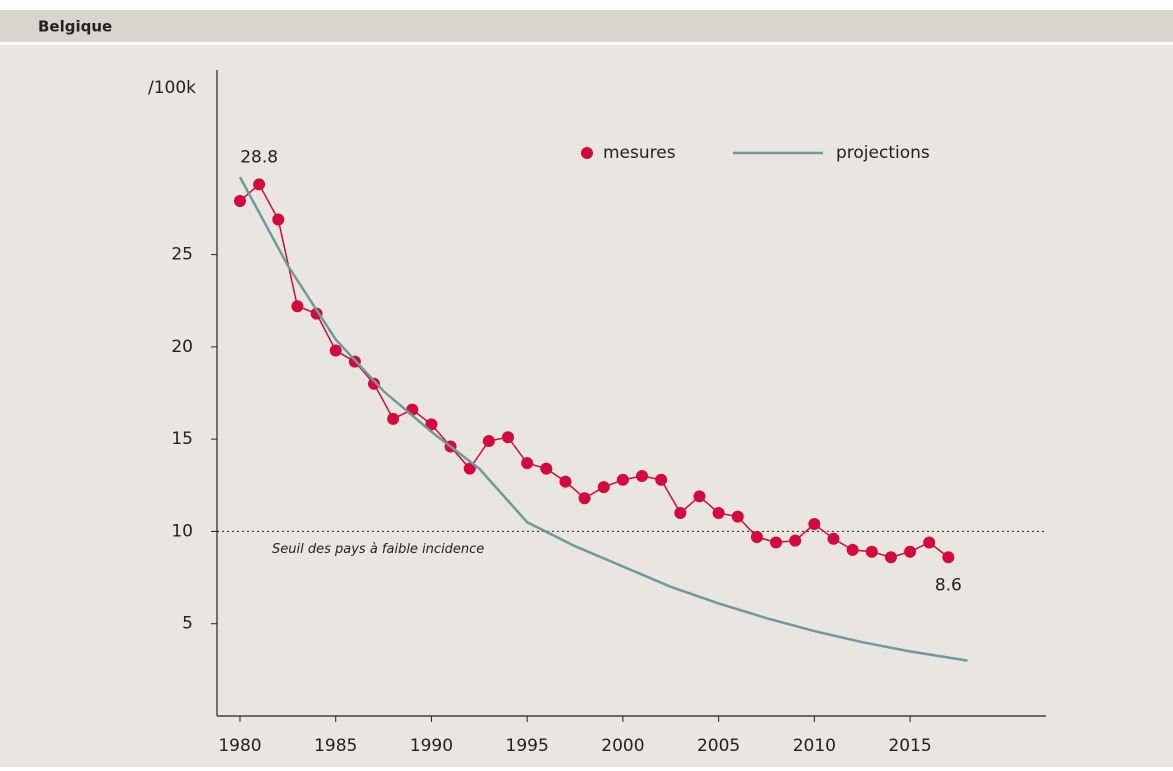  I want to click on x-tick-label: 2000, so click(622, 746).